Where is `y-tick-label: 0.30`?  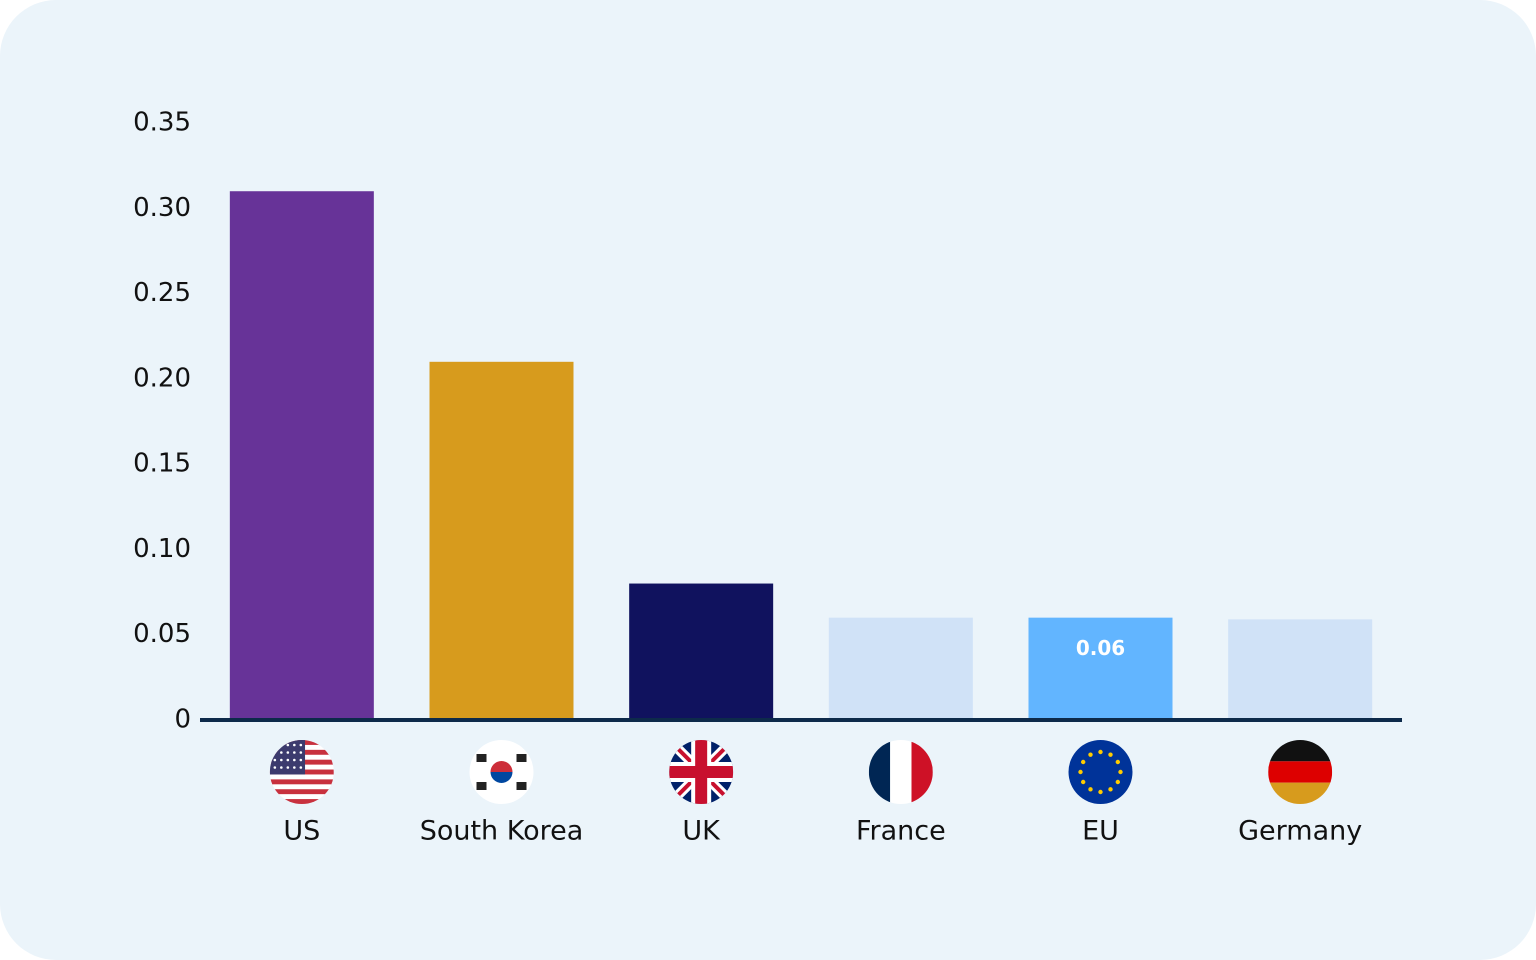
y-tick-label: 0.30 is located at coordinates (162, 208).